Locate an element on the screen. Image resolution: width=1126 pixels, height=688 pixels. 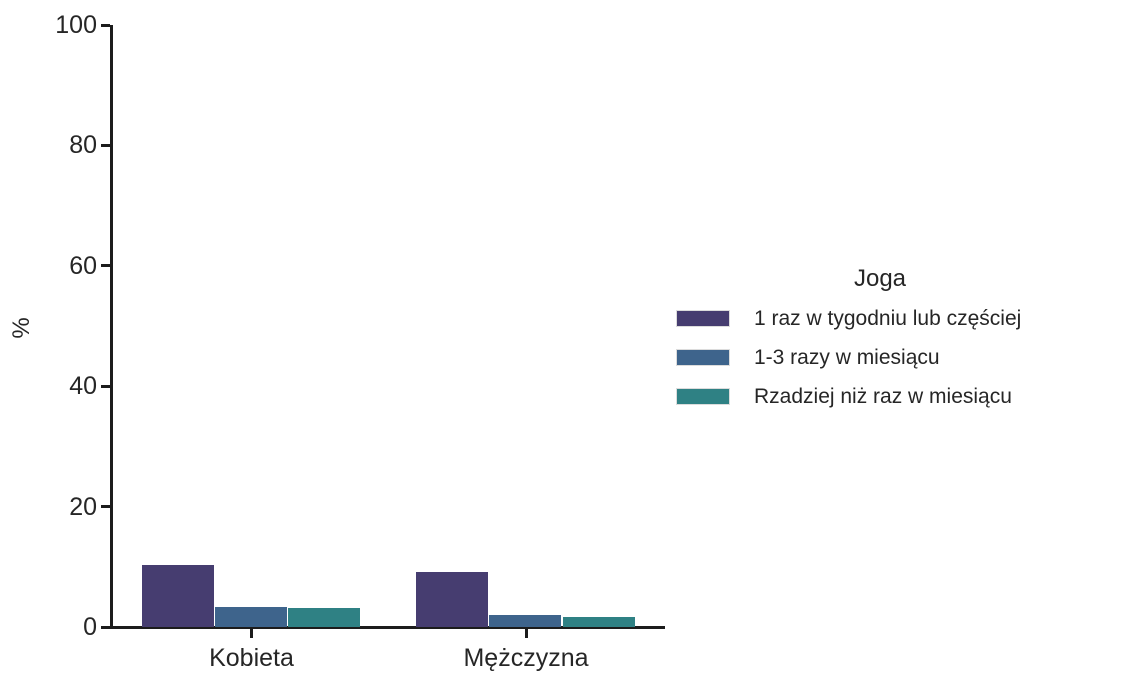
legend-item-label: 1-3 razy w miesiącu is located at coordinates (847, 357).